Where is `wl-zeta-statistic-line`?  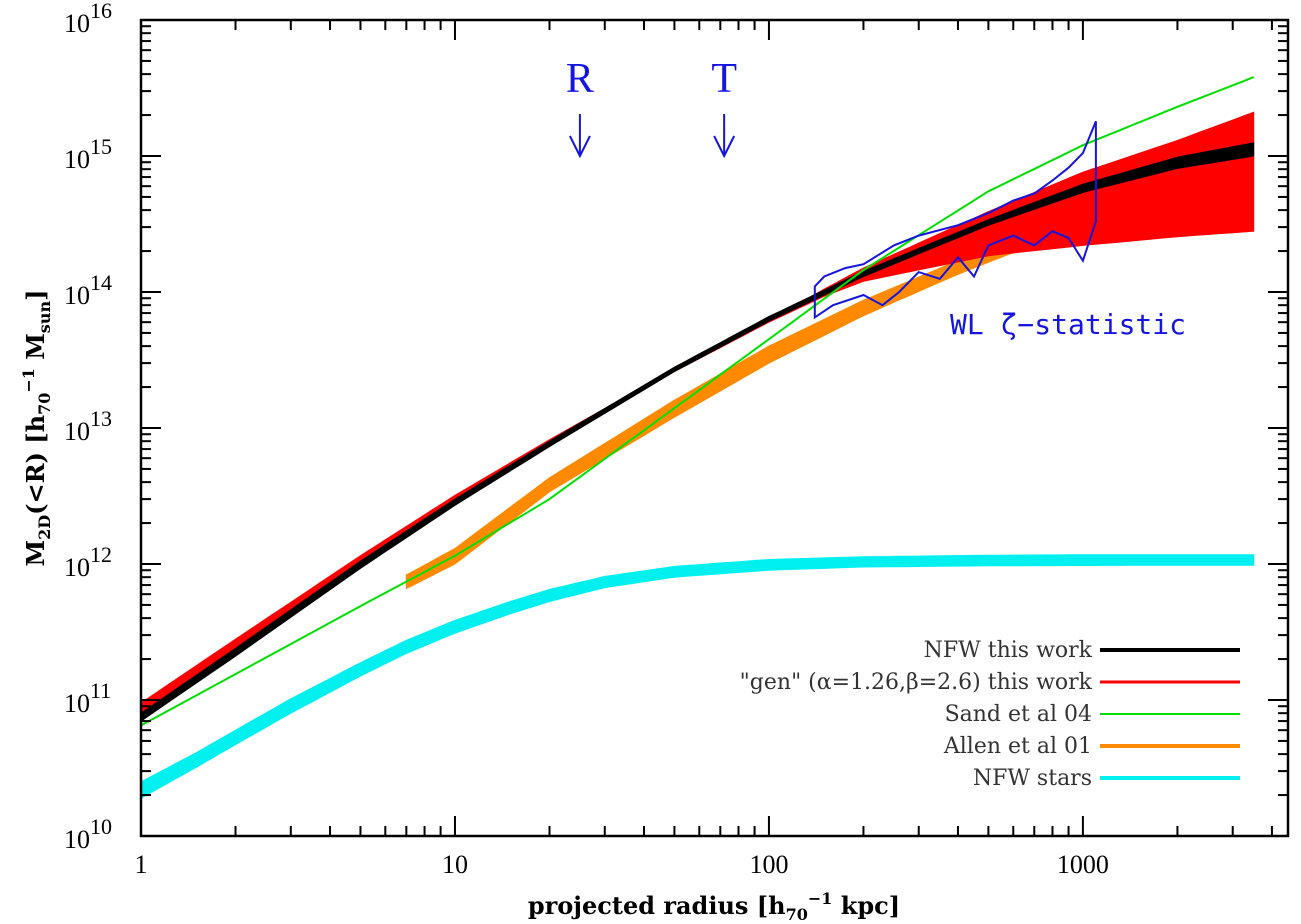 wl-zeta-statistic-line is located at coordinates (955, 220).